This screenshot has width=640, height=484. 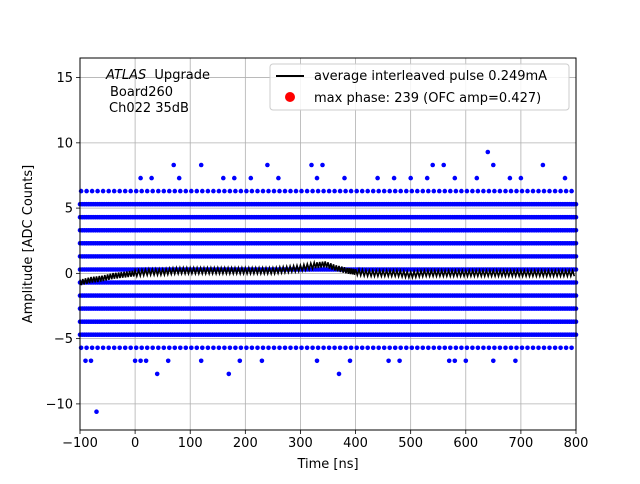 What do you see at coordinates (427, 98) in the screenshot?
I see `legend-entry-max-phase: max phase: 239 (OFC amp=0.427)` at bounding box center [427, 98].